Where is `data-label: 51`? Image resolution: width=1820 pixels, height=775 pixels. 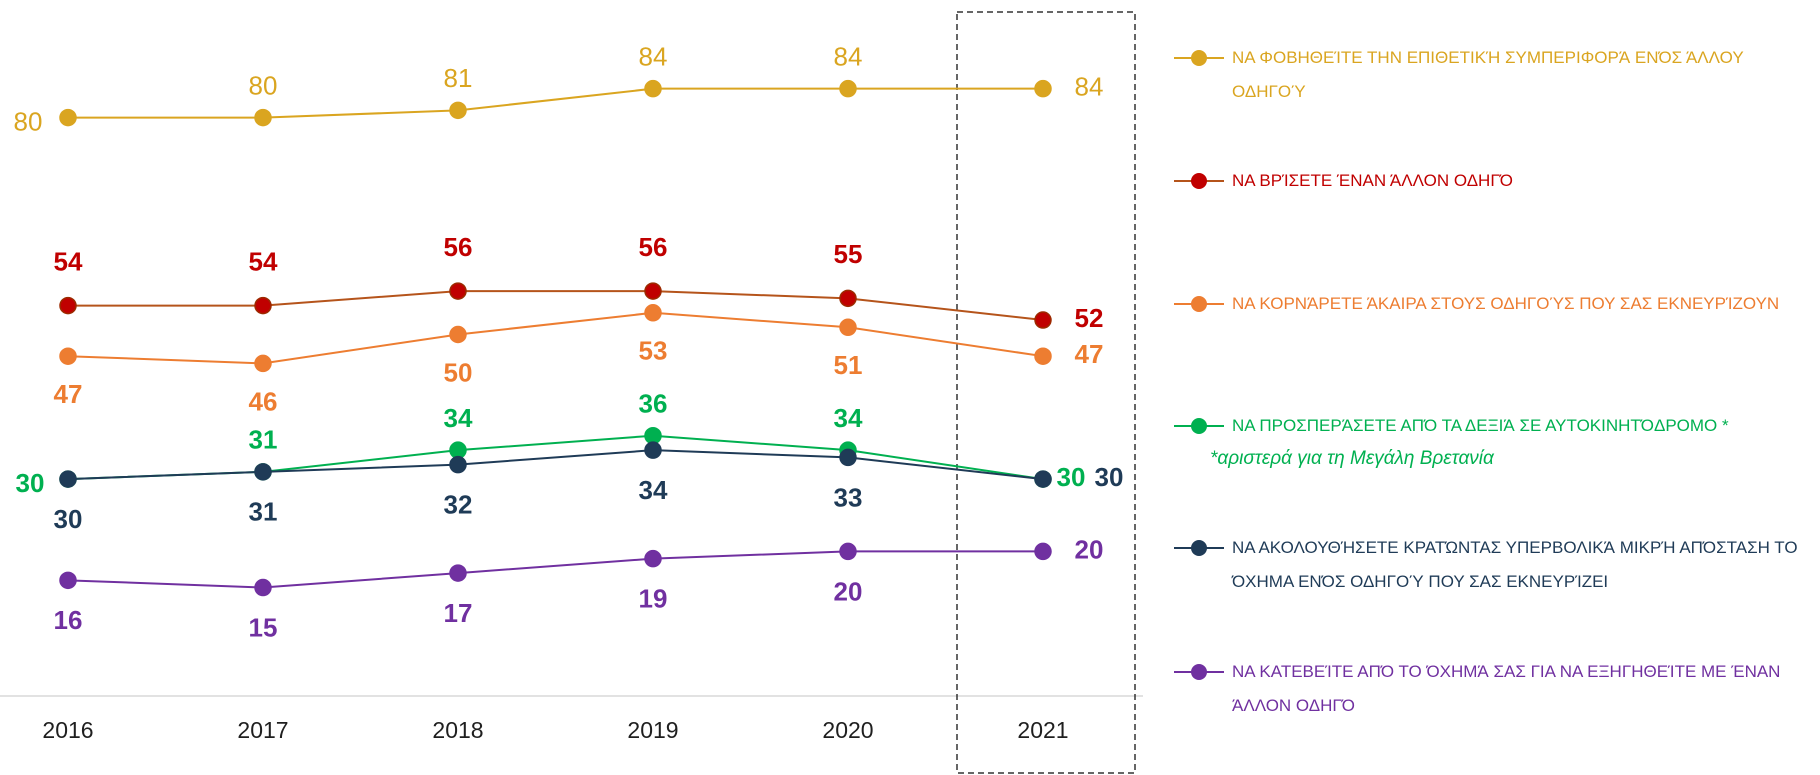
data-label: 51 is located at coordinates (848, 365).